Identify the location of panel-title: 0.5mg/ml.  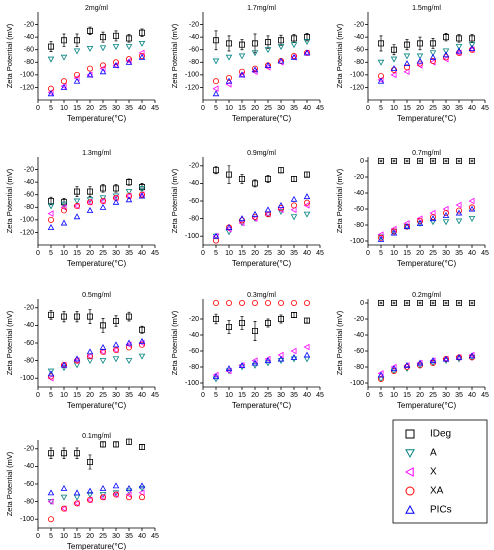
(96, 295).